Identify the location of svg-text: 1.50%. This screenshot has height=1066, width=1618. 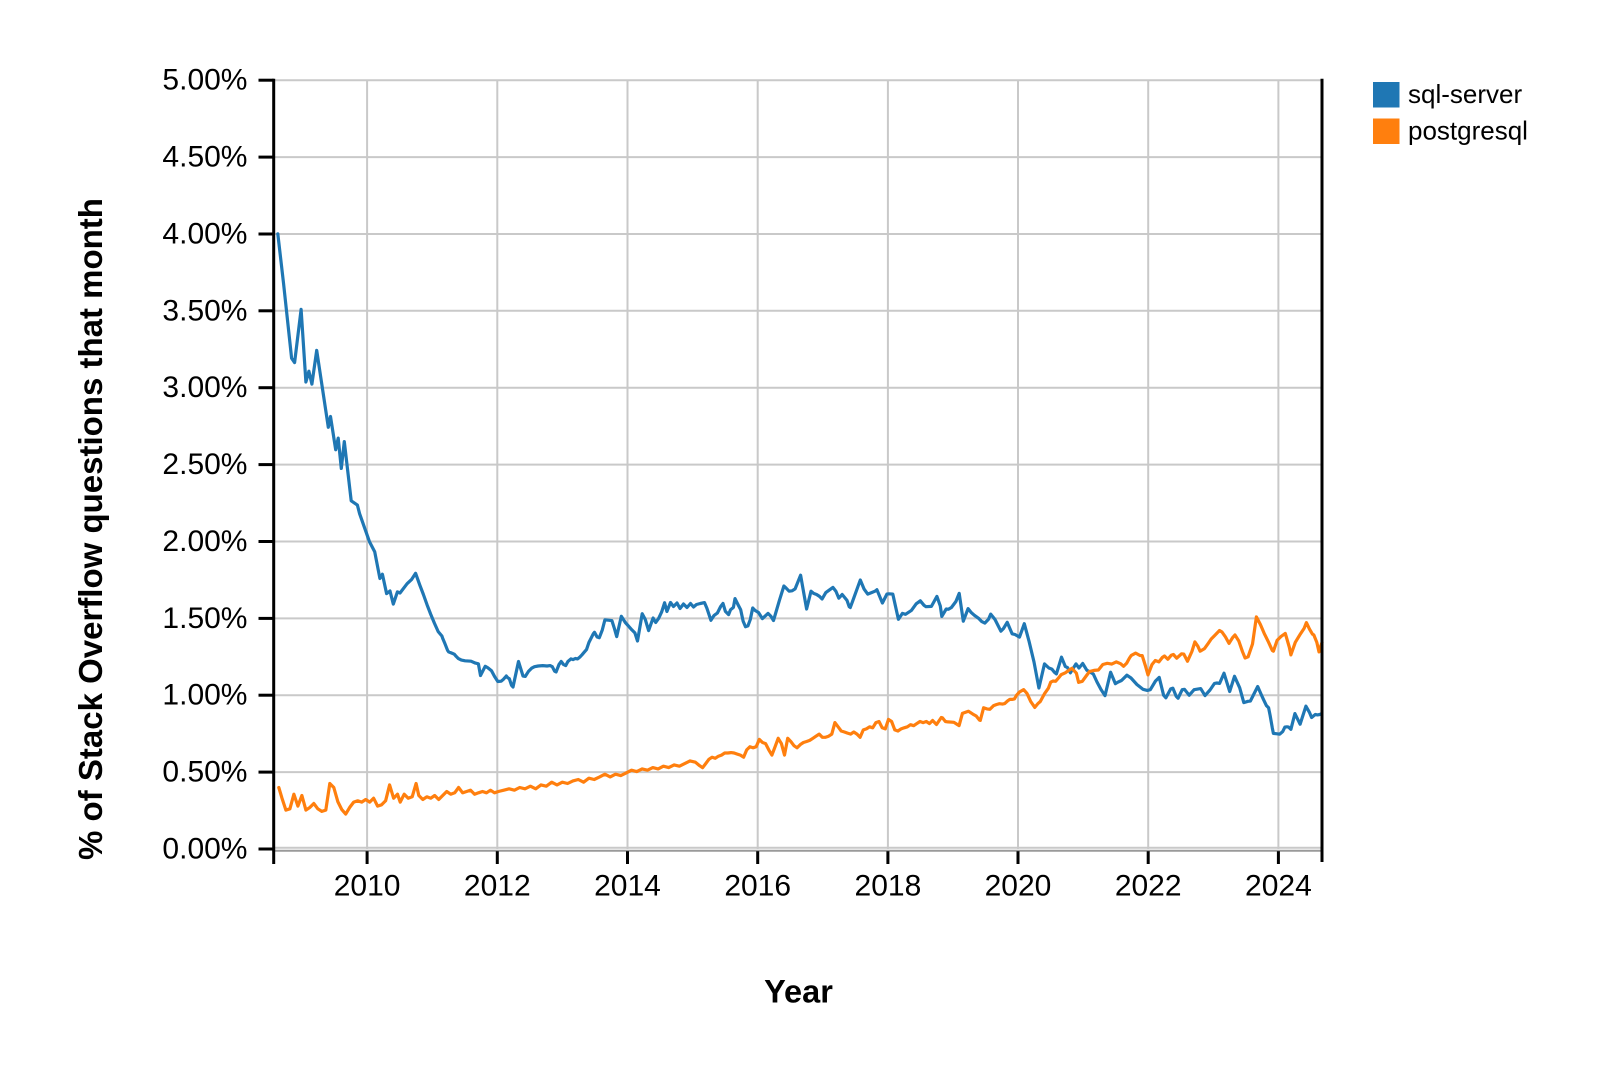
(204, 618).